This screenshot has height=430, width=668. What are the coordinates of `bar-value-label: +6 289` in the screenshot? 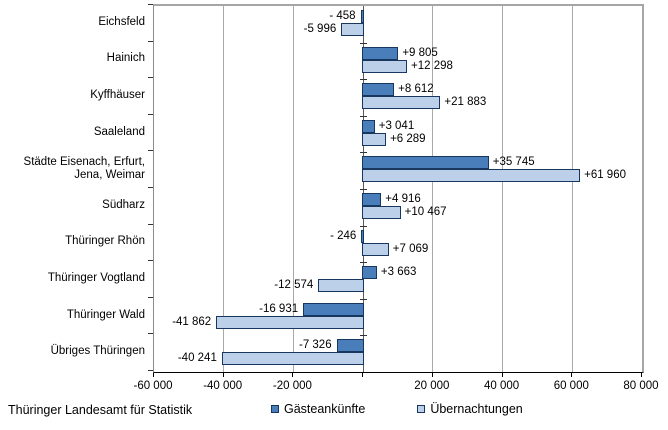 It's located at (408, 138).